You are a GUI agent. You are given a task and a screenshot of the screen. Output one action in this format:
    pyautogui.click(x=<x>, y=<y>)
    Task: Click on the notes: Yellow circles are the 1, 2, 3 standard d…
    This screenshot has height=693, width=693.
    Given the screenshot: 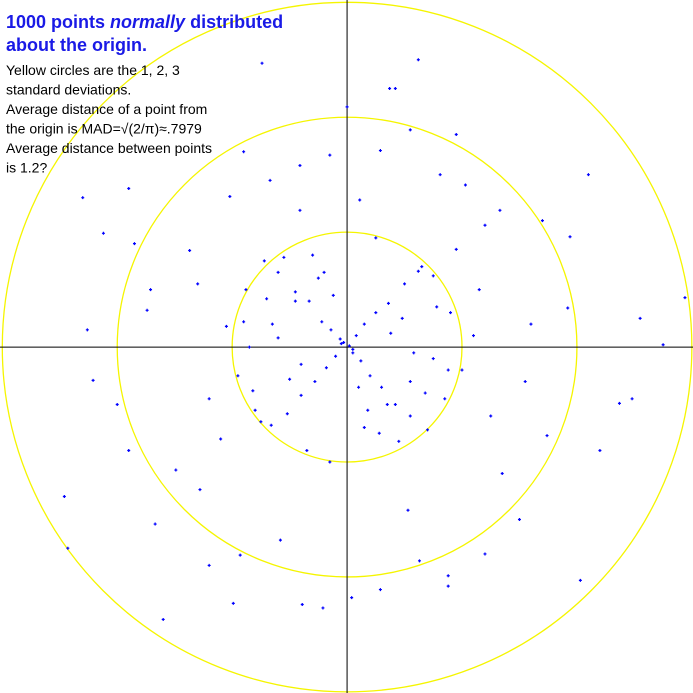 What is the action you would take?
    pyautogui.click(x=109, y=119)
    